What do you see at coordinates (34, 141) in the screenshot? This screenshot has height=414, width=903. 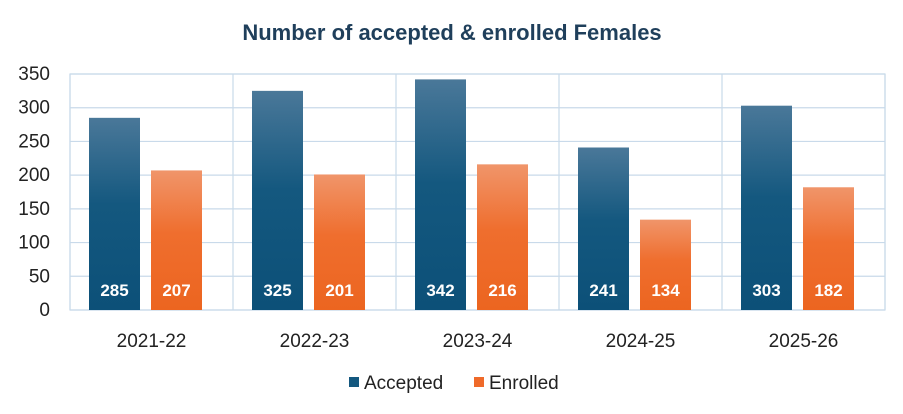 I see `y-tick-label: 250` at bounding box center [34, 141].